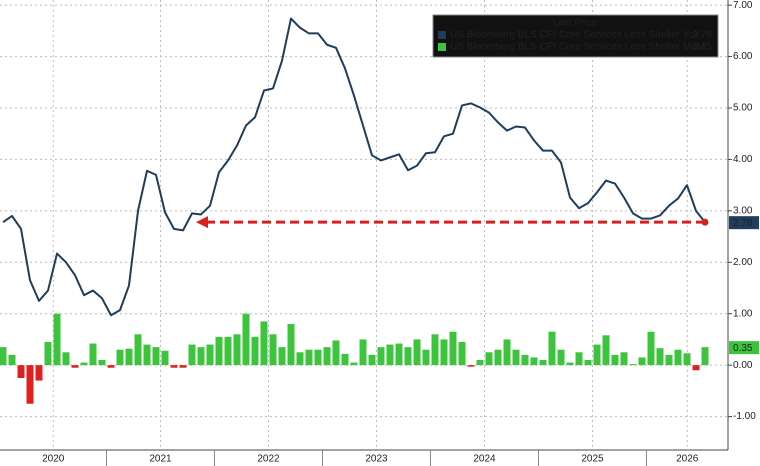 This screenshot has height=466, width=760. What do you see at coordinates (484, 459) in the screenshot?
I see `x-tick-label: 2024` at bounding box center [484, 459].